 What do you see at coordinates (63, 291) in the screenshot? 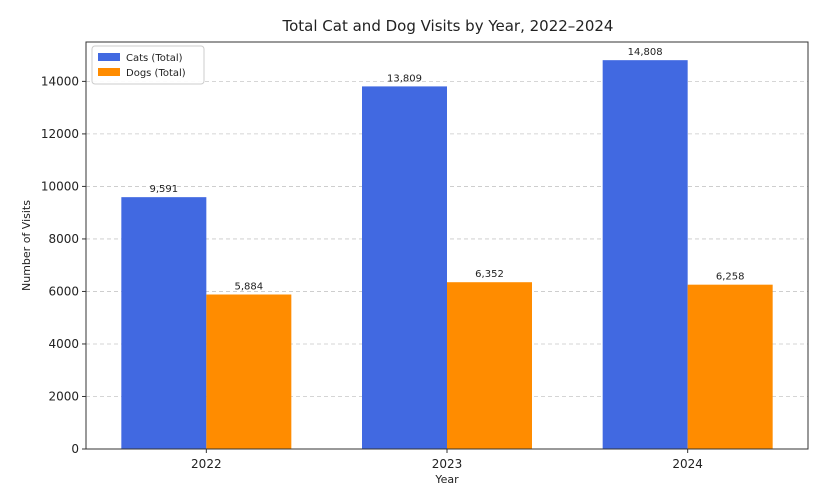
I see `y-tick-label: 6000` at bounding box center [63, 291].